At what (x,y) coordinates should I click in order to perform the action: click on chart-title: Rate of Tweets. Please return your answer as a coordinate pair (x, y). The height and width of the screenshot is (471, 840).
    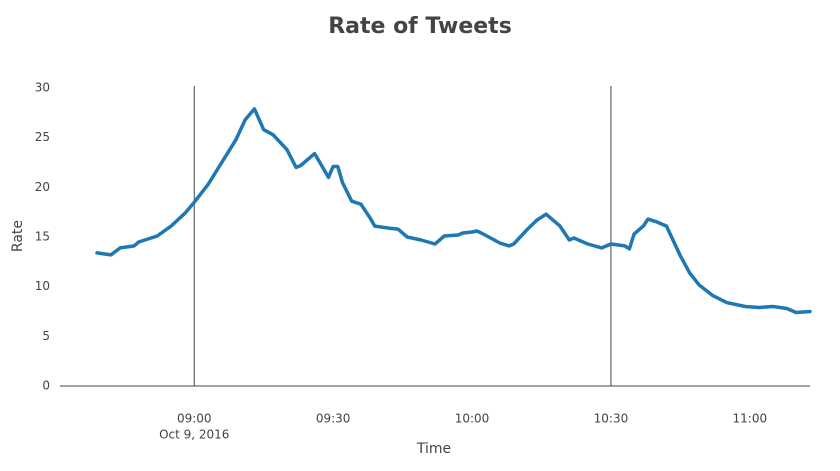
    Looking at the image, I should click on (420, 26).